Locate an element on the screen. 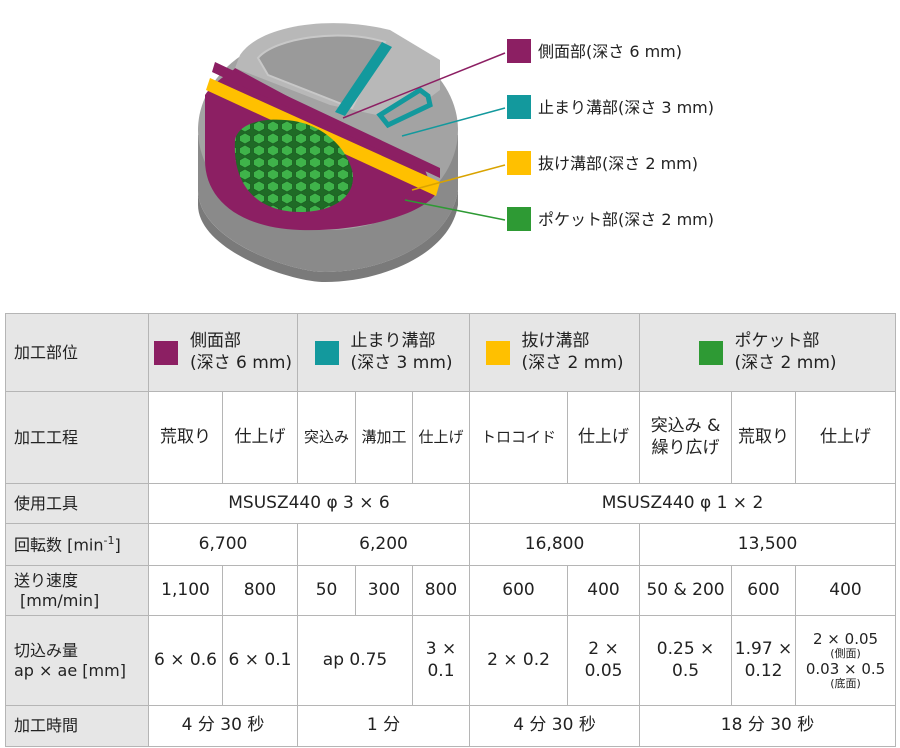 The image size is (900, 748). part-side-swatch is located at coordinates (166, 352).